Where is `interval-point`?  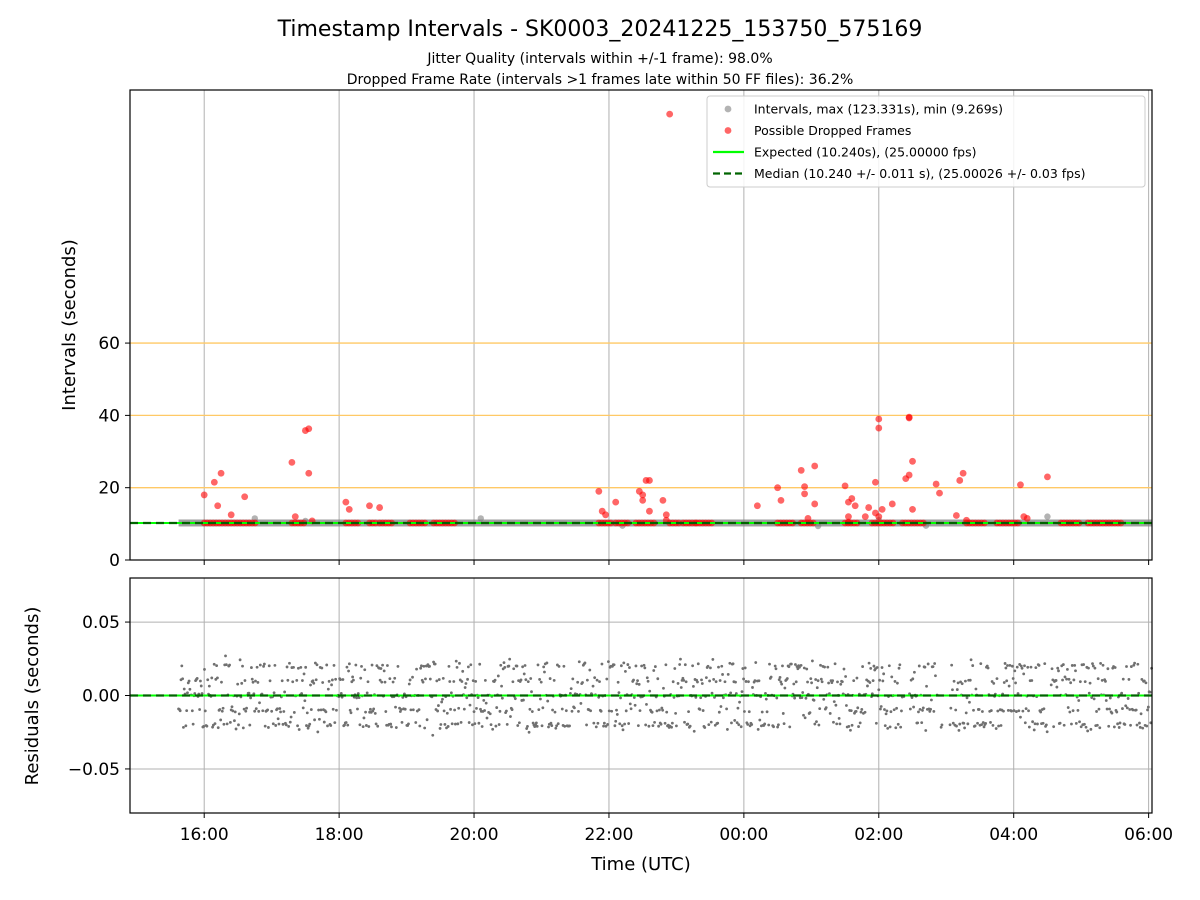 interval-point is located at coordinates (480, 518).